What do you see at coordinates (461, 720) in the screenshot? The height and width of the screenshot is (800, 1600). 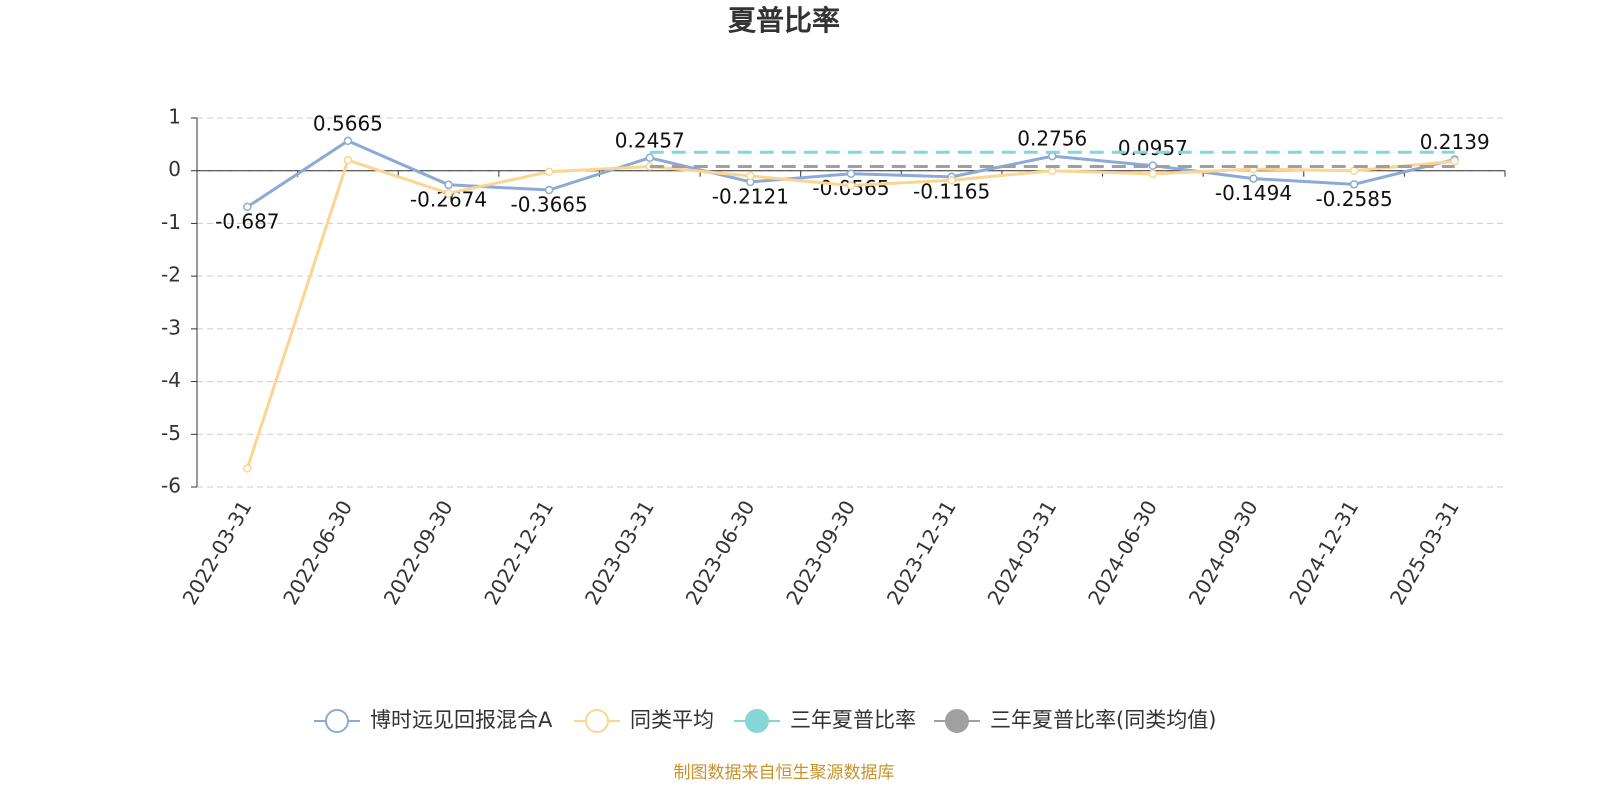 I see `legend-label: 博时远见回报混合A` at bounding box center [461, 720].